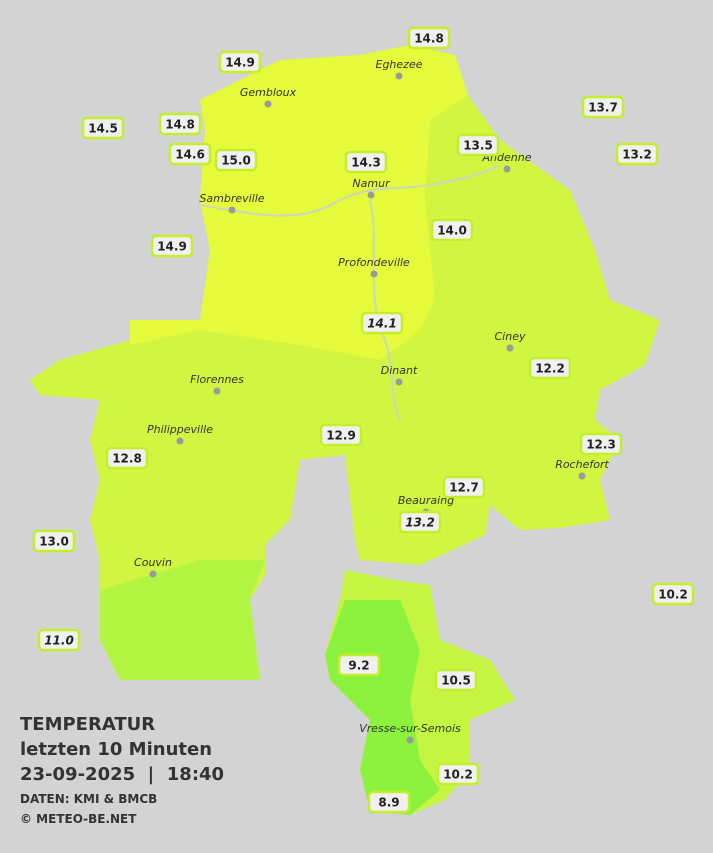 The width and height of the screenshot is (713, 853). Describe the element at coordinates (350, 292) in the screenshot. I see `river` at that location.